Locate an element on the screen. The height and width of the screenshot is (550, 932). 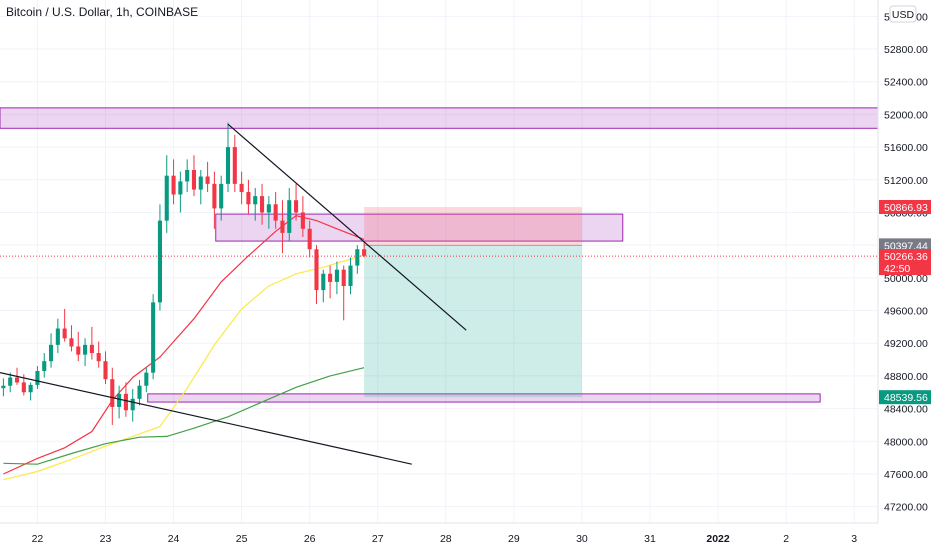
time-tick-label: 26 is located at coordinates (310, 539).